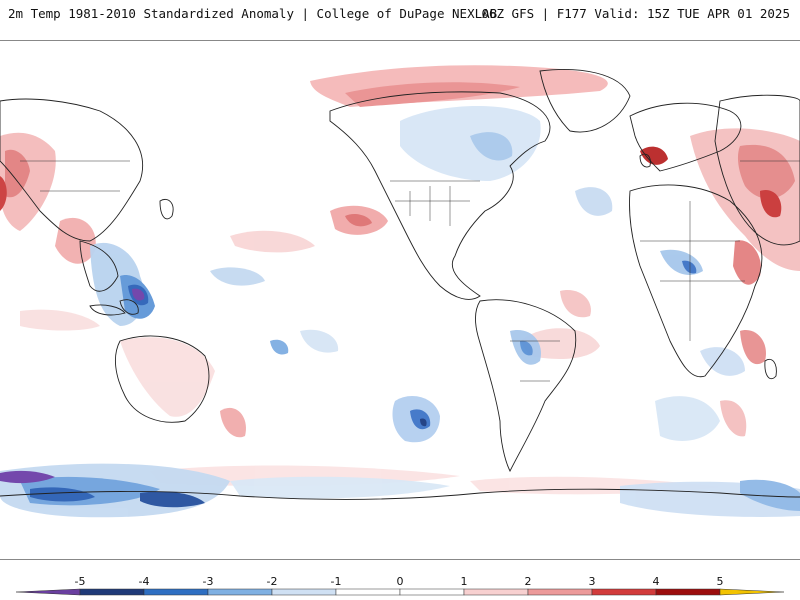 The width and height of the screenshot is (800, 600). What do you see at coordinates (696, 281) in the screenshot?
I see `africa` at bounding box center [696, 281].